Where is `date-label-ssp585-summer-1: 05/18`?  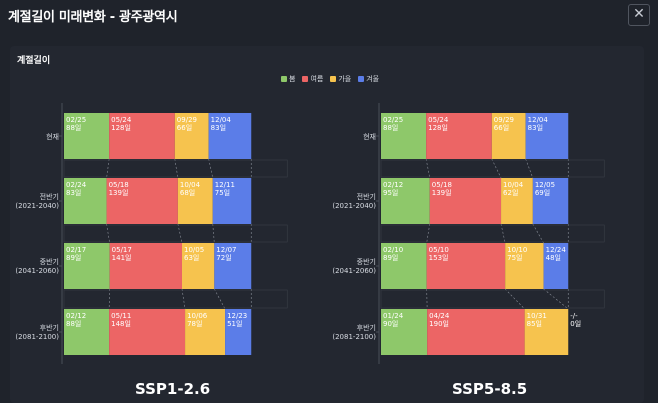
date-label-ssp585-summer-1: 05/18 is located at coordinates (442, 185).